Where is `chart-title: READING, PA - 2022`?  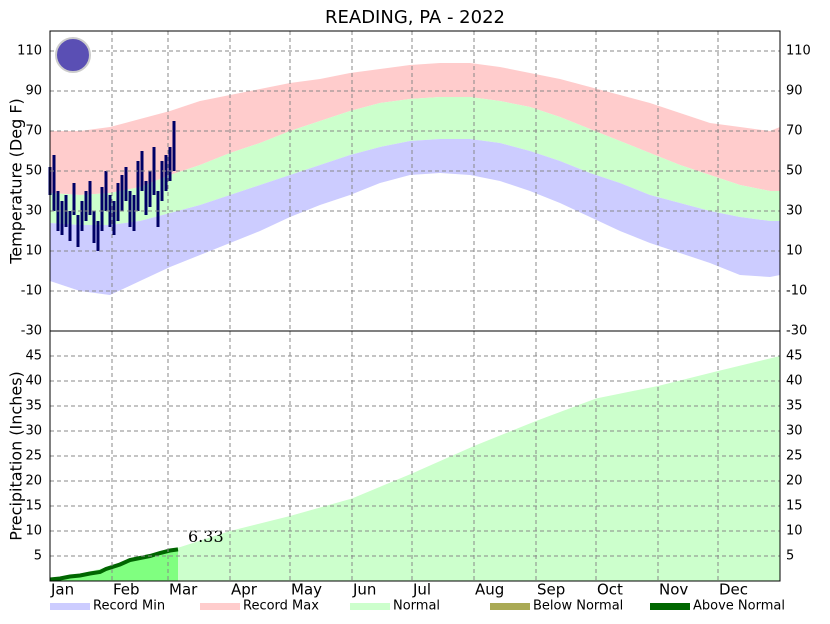 chart-title: READING, PA - 2022 is located at coordinates (415, 17).